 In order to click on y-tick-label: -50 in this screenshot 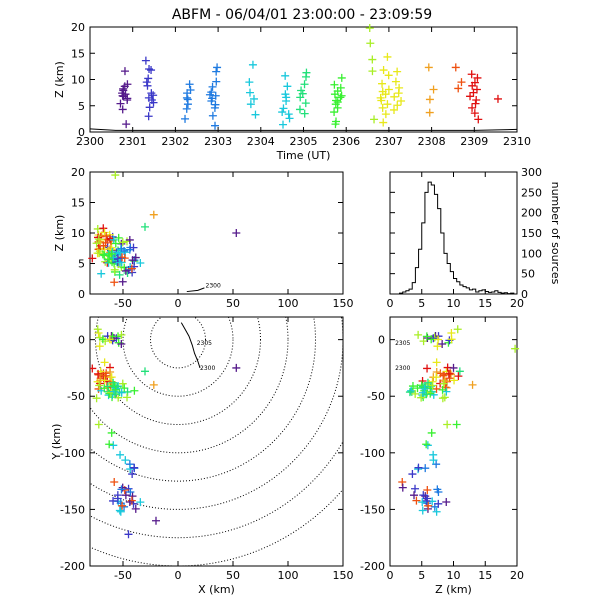, I will do `click(376, 396)`.